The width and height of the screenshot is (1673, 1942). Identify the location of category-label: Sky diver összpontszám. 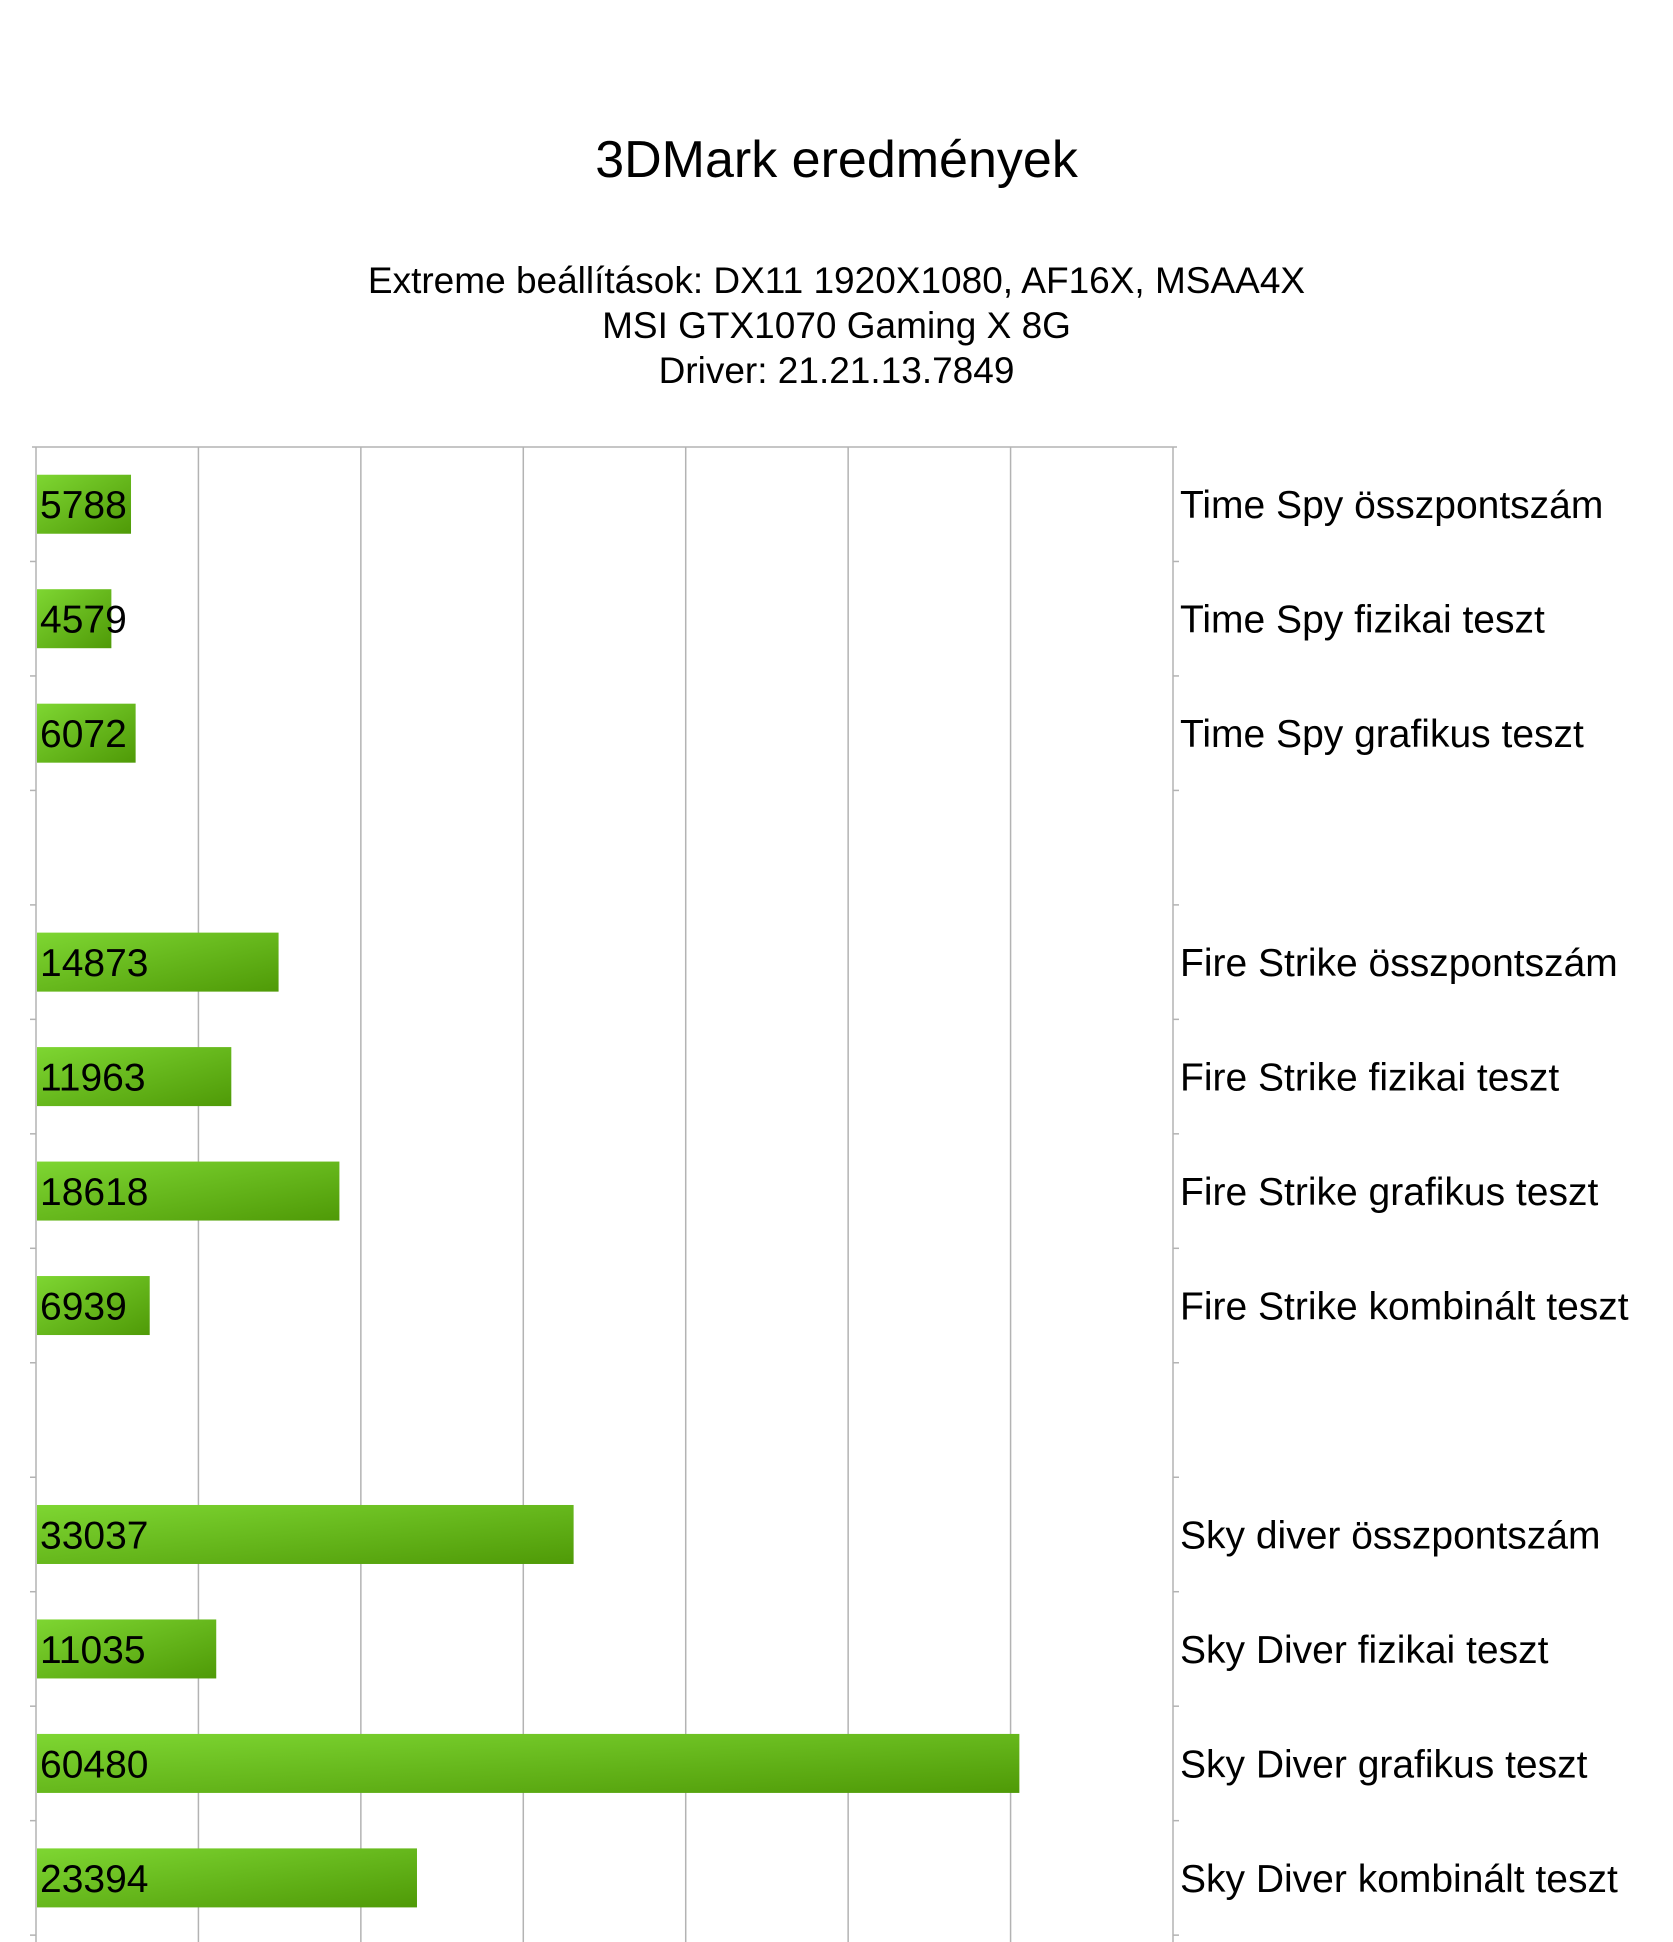
(1390, 1535).